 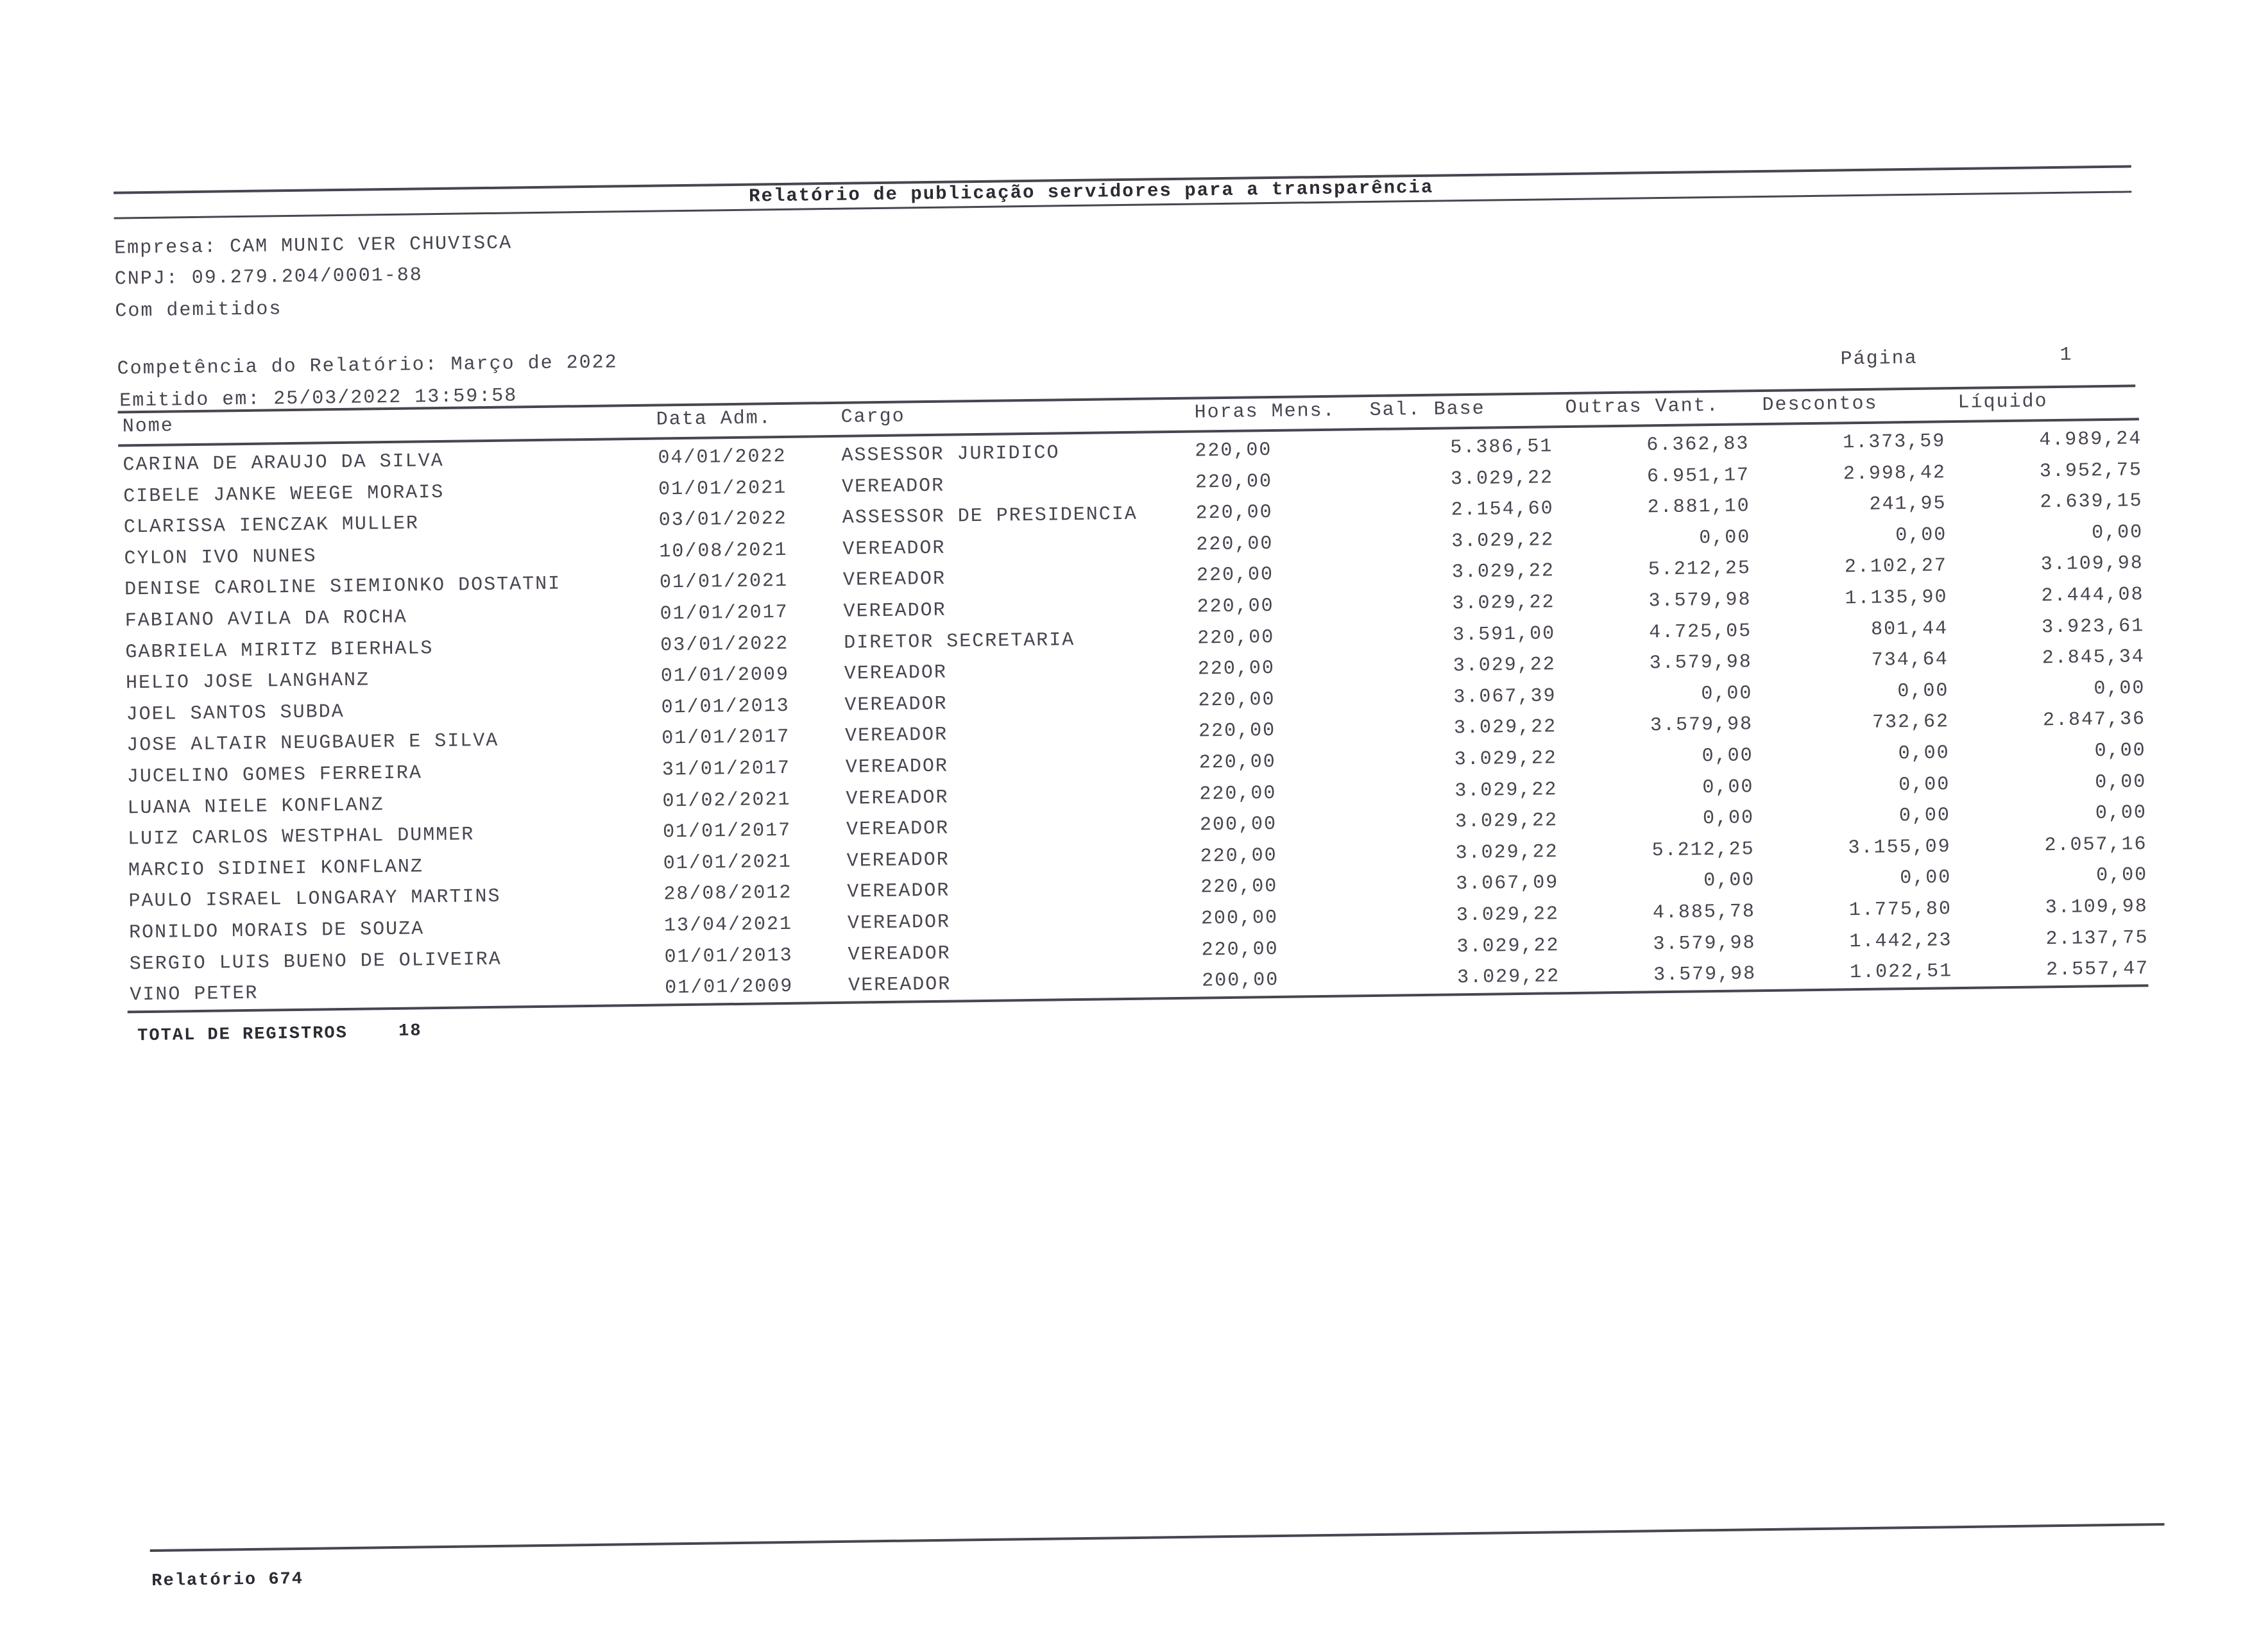 I want to click on page-number: 1, so click(x=2066, y=355).